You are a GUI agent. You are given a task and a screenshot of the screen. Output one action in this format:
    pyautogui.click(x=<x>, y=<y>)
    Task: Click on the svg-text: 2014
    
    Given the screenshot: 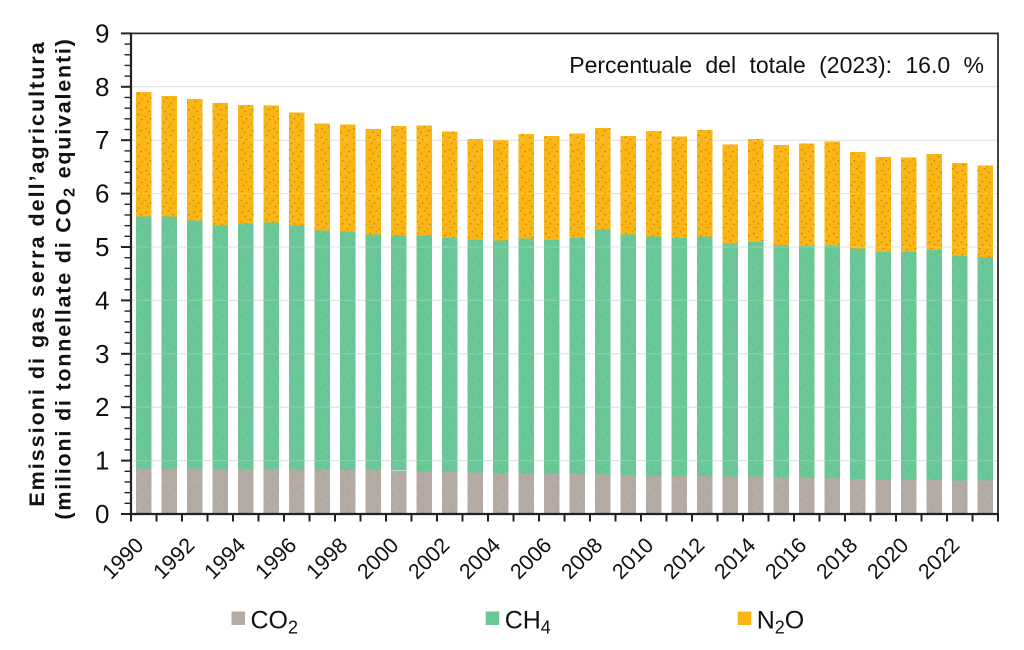 What is the action you would take?
    pyautogui.click(x=735, y=558)
    